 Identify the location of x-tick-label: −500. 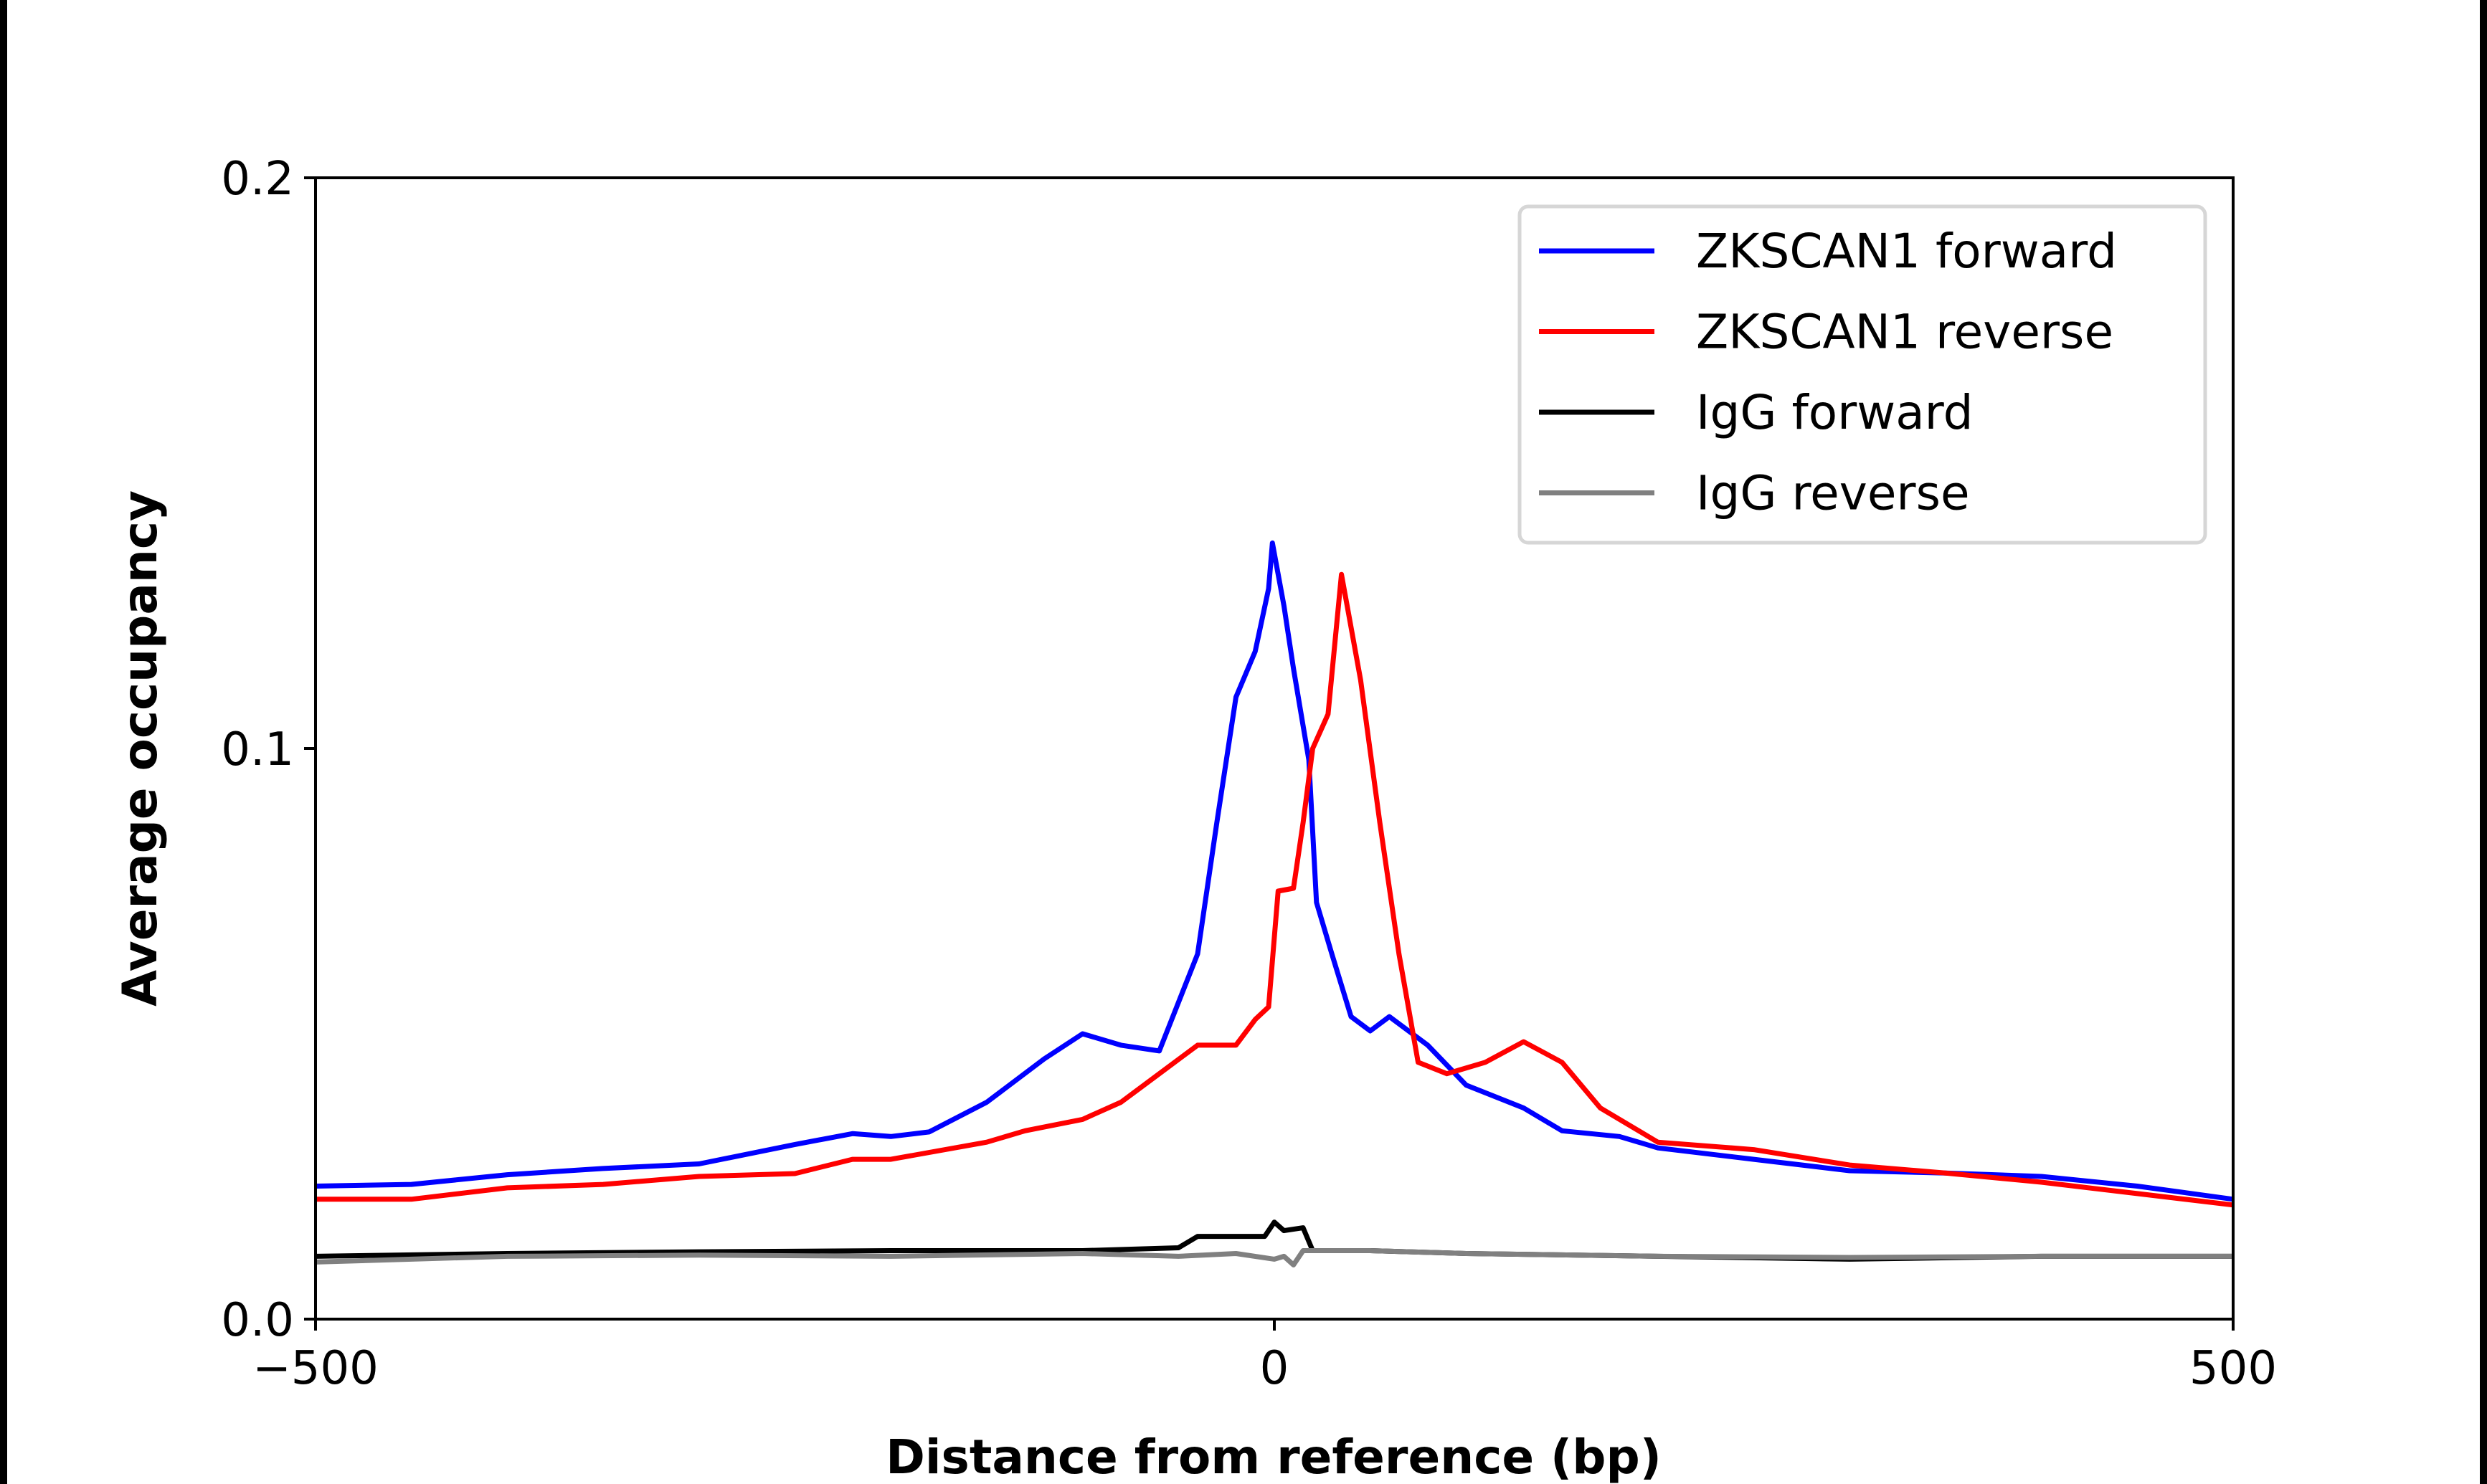
(315, 1368).